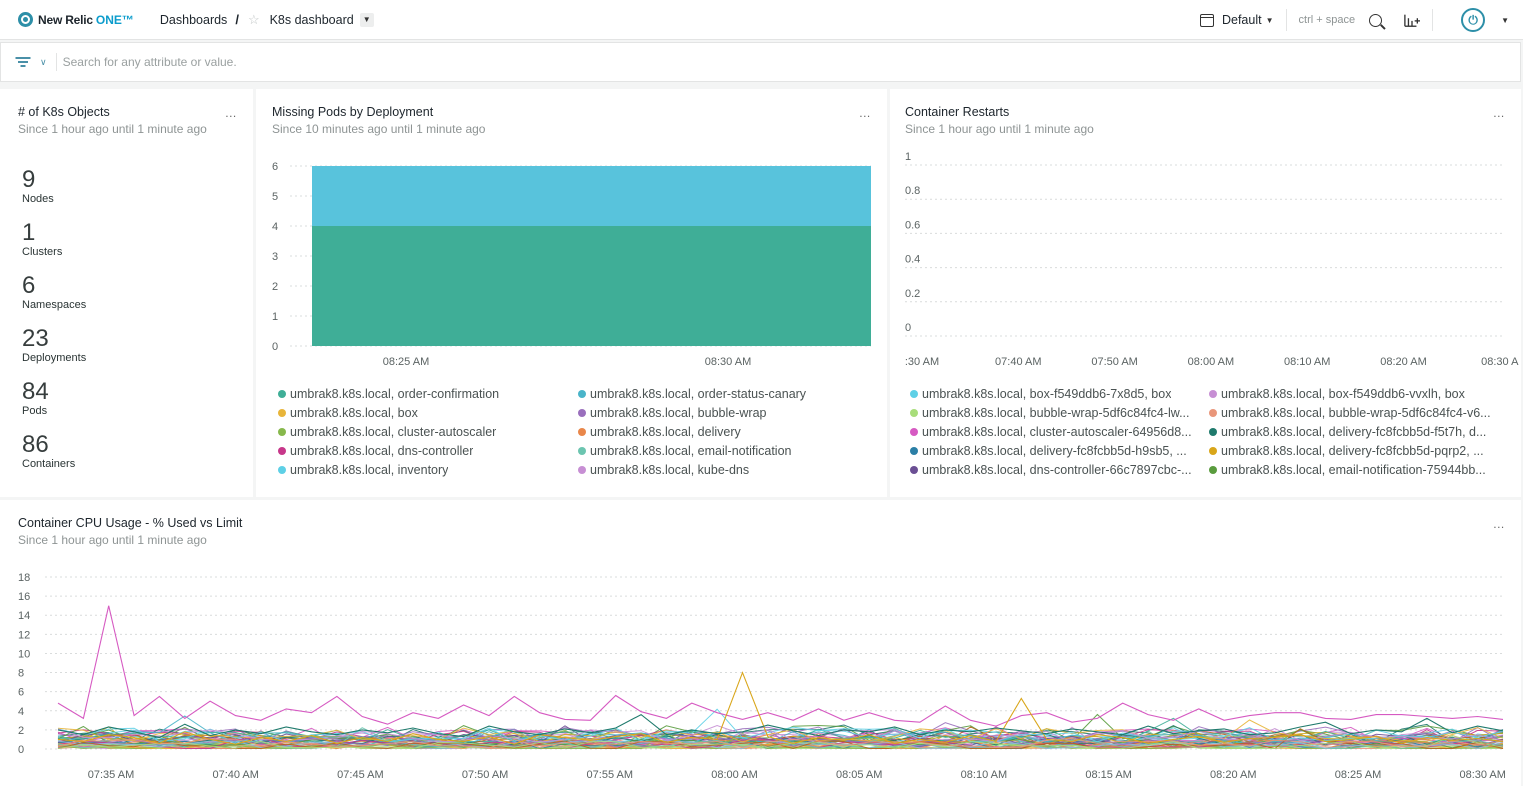 The width and height of the screenshot is (1523, 786). What do you see at coordinates (130, 523) in the screenshot?
I see `widget-title: Container CPU Usage - % Used vs Limit` at bounding box center [130, 523].